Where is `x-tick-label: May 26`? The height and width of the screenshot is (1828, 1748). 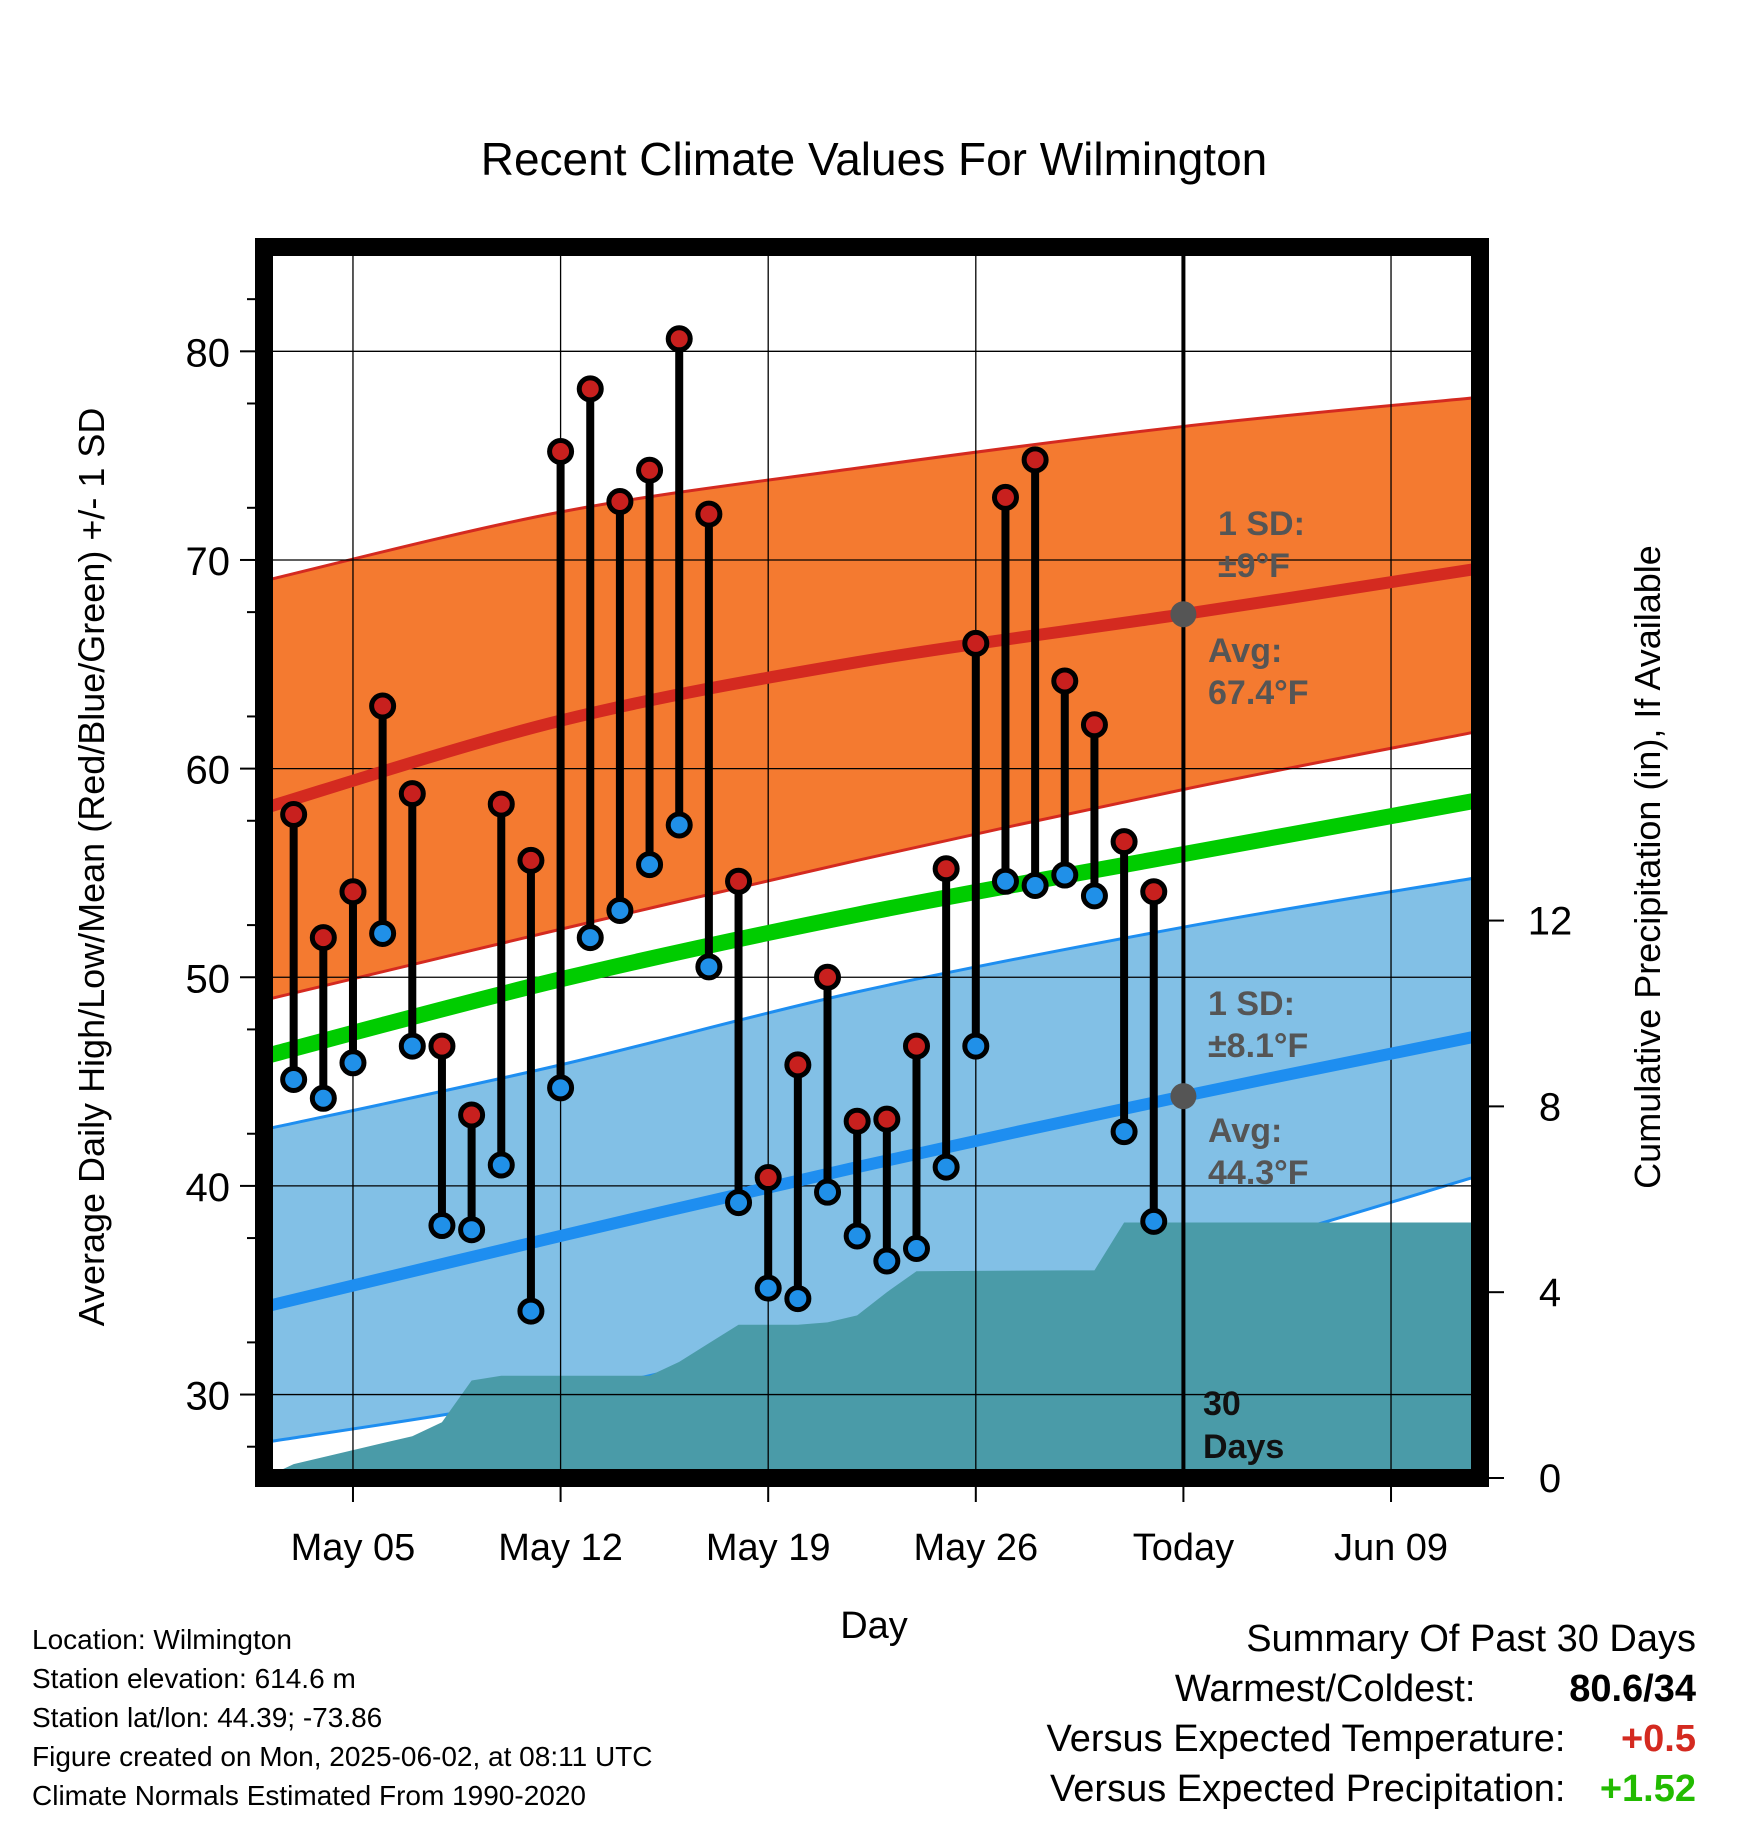
x-tick-label: May 26 is located at coordinates (975, 1548).